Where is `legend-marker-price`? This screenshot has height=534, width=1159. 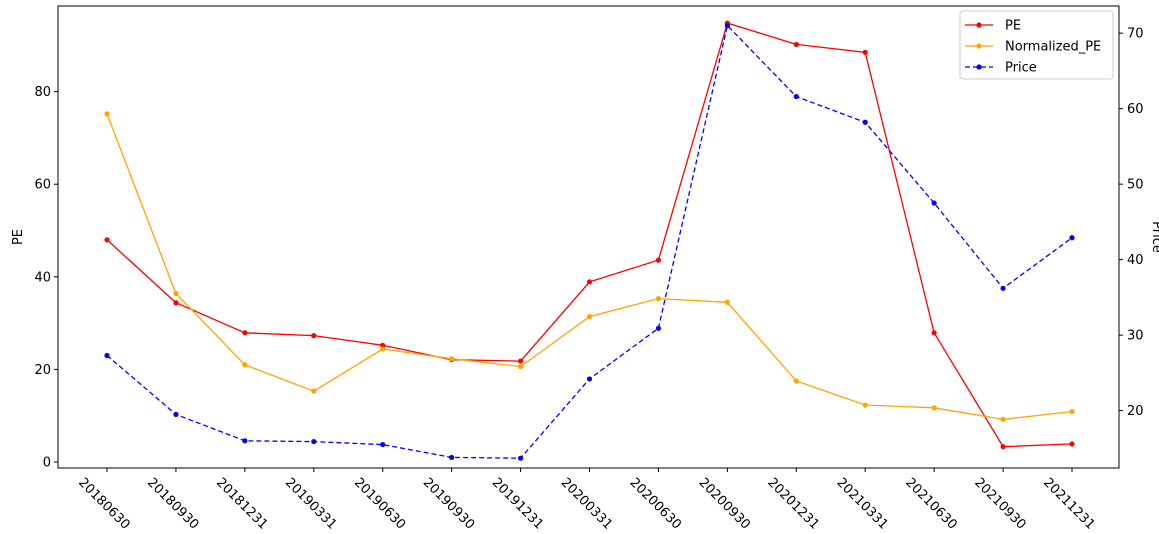 legend-marker-price is located at coordinates (979, 67).